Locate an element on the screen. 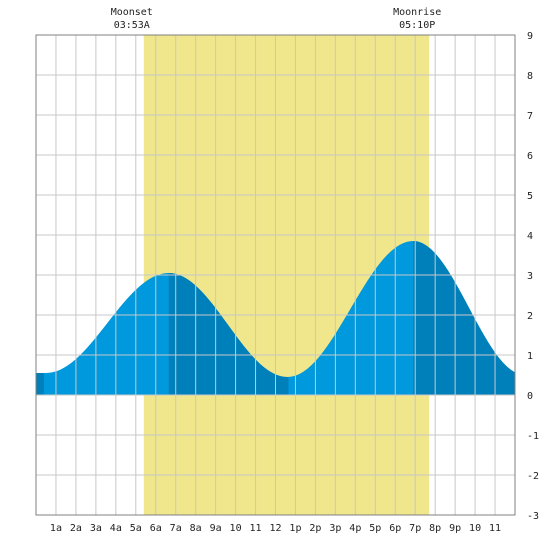 The width and height of the screenshot is (550, 550). y-tick-label: -2 is located at coordinates (533, 476).